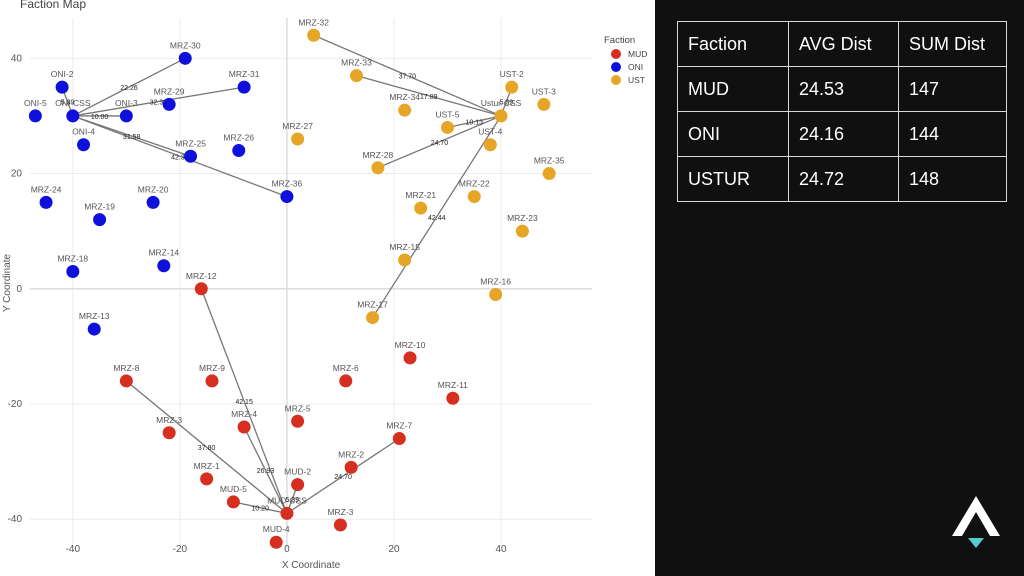  I want to click on link-distance-label: 31.58, so click(132, 137).